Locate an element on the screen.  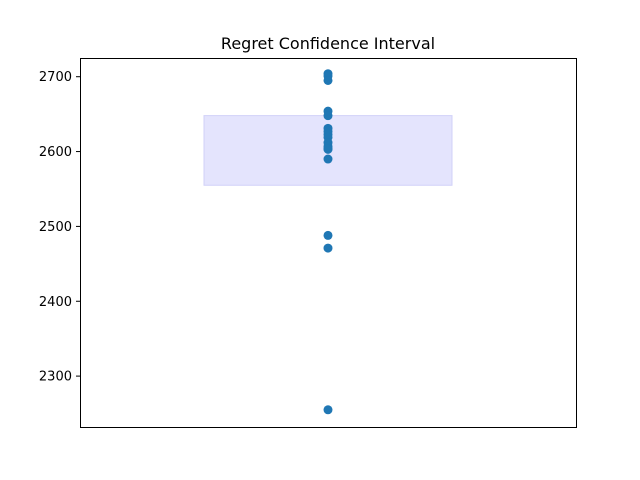
y-tick-label: 2600 is located at coordinates (55, 152).